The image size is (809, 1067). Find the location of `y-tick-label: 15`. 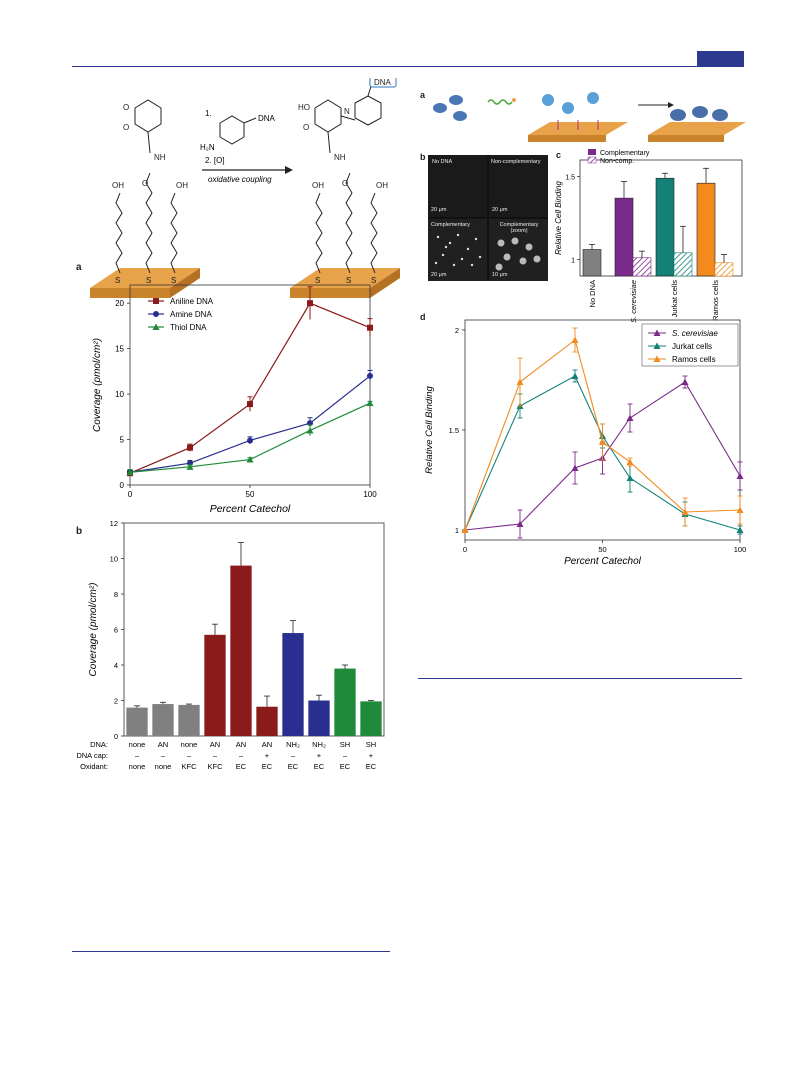

y-tick-label: 15 is located at coordinates (119, 349).